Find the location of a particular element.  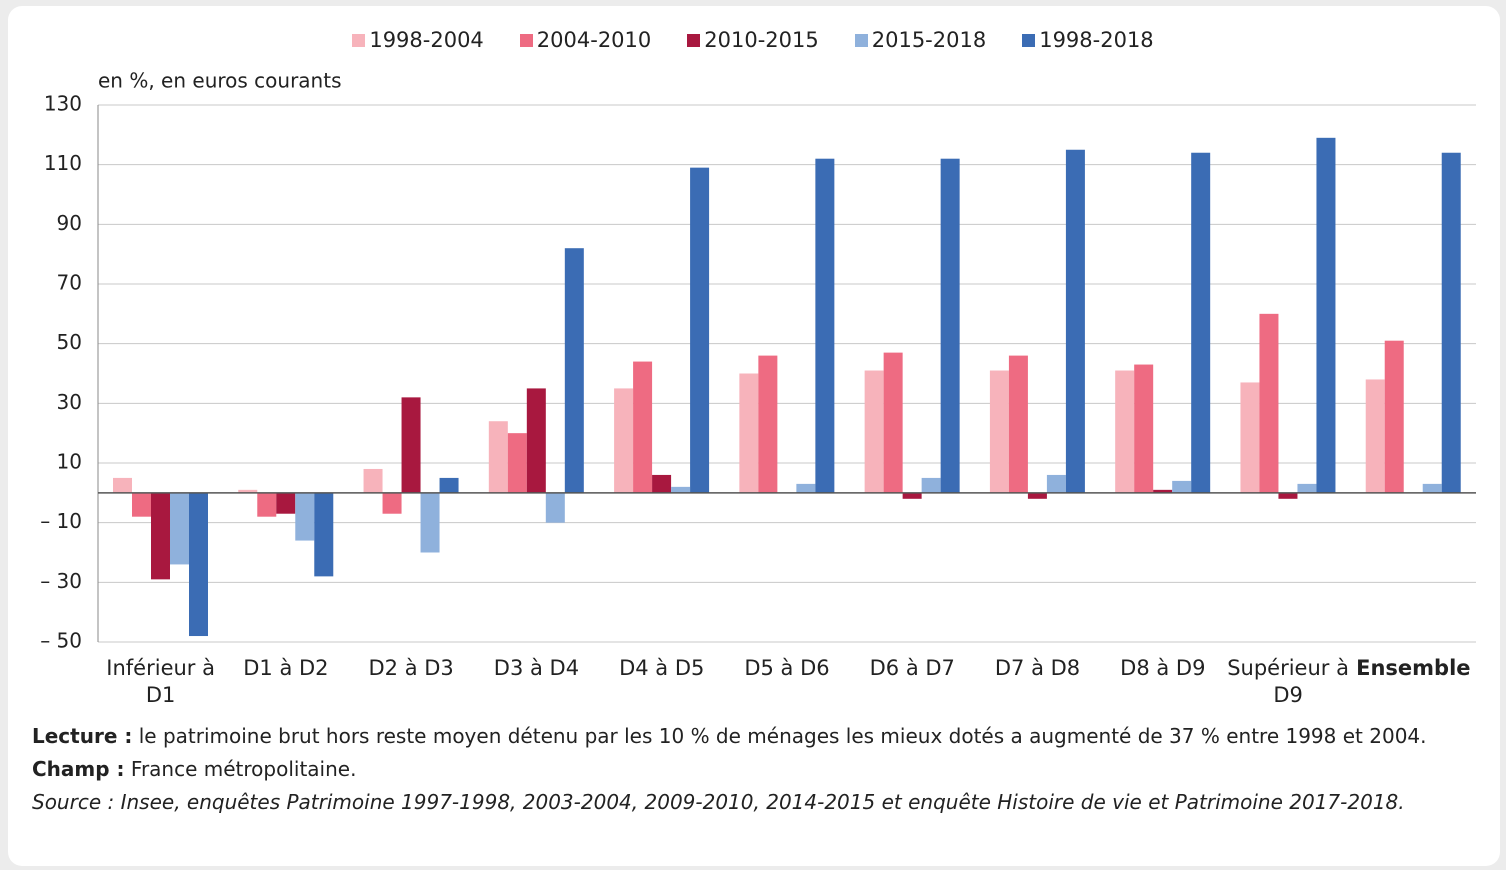

y-tick-label: 30 is located at coordinates (69, 402).